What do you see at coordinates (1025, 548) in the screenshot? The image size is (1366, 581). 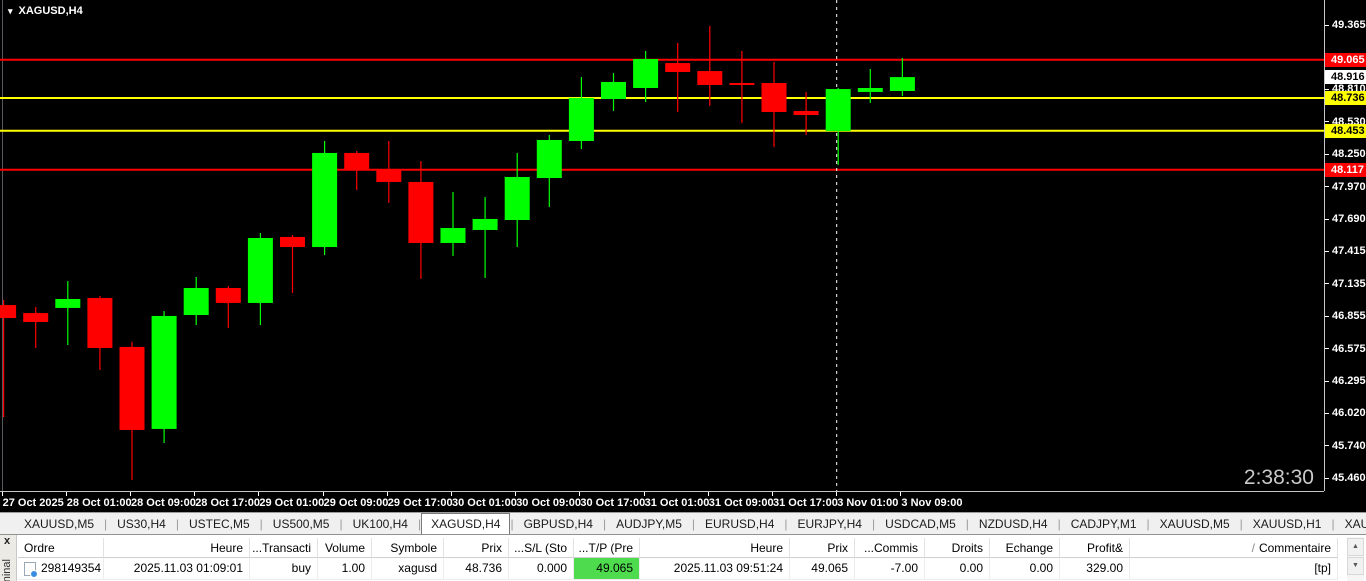 I see `column-header-echange: Echange` at bounding box center [1025, 548].